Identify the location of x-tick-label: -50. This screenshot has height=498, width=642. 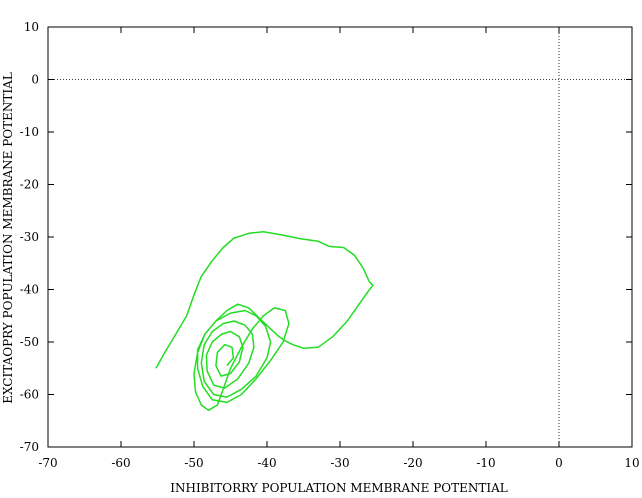
(193, 463).